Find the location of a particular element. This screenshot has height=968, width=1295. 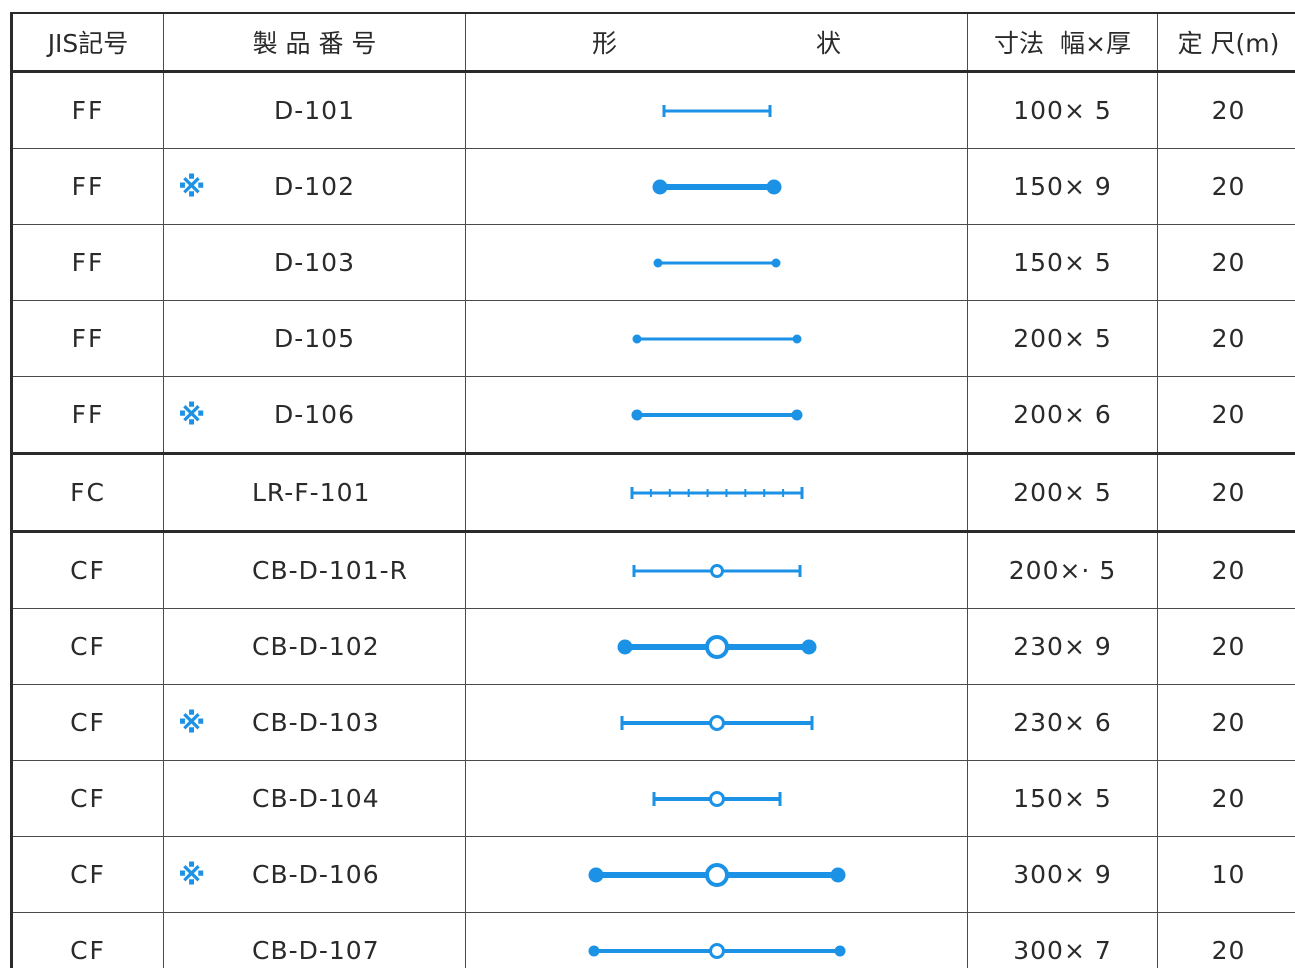

header-jis: JIS記号 is located at coordinates (87, 42).